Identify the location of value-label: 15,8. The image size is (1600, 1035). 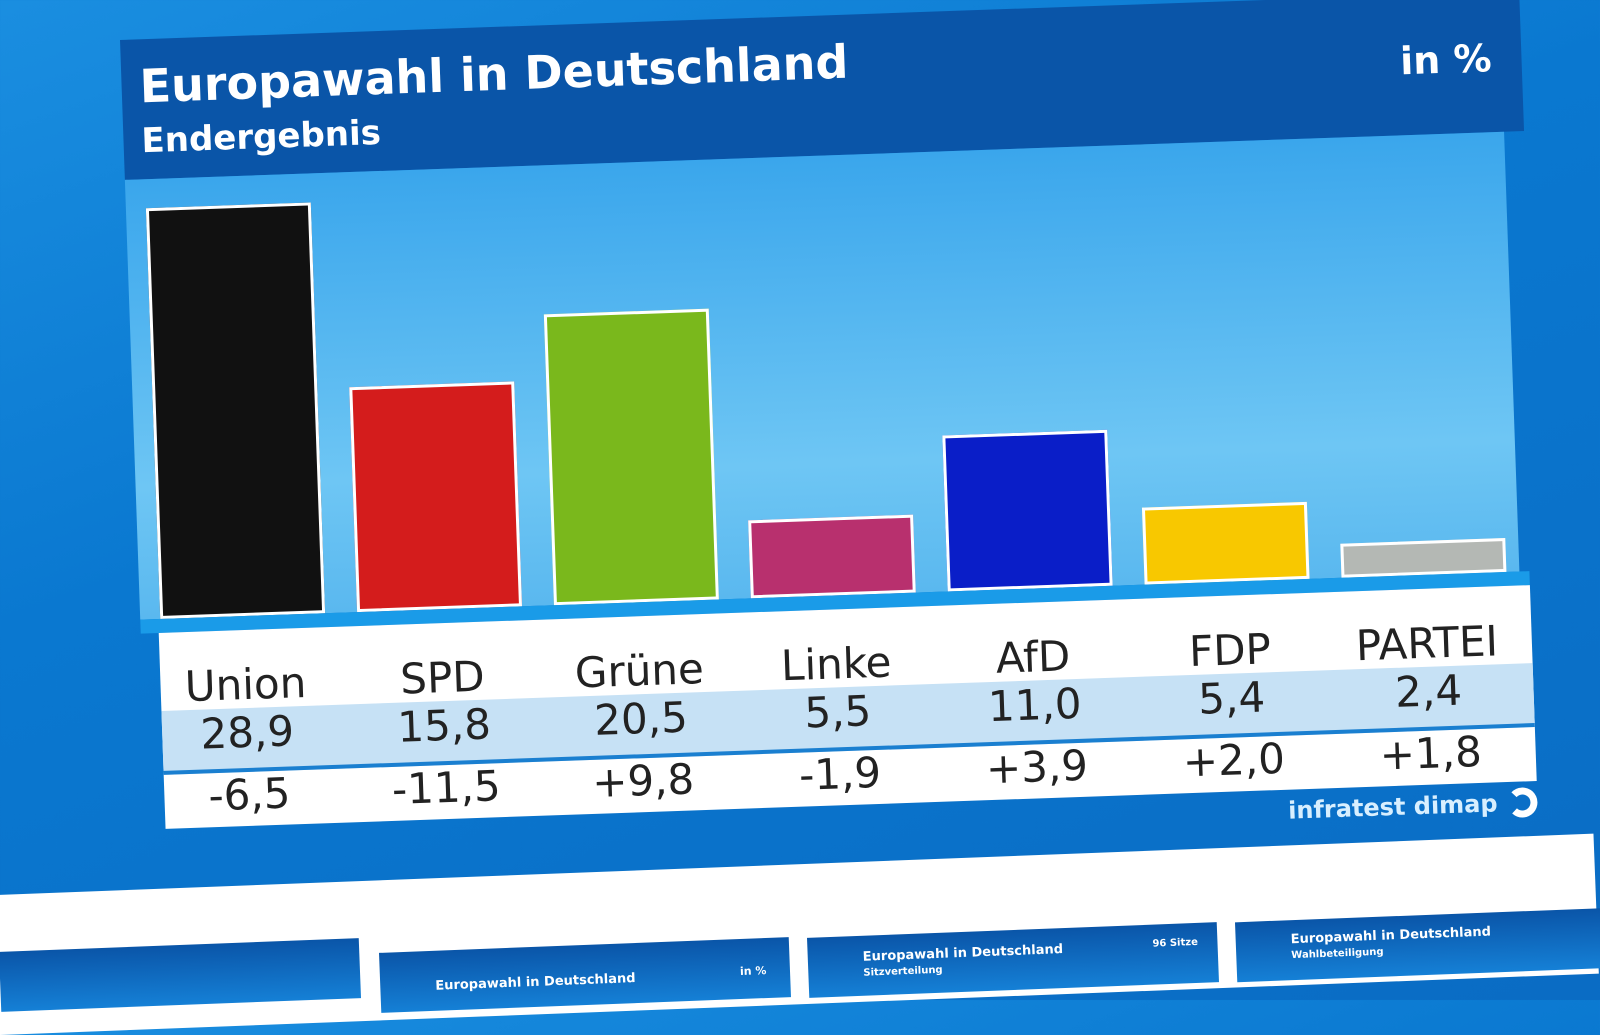
(444, 725).